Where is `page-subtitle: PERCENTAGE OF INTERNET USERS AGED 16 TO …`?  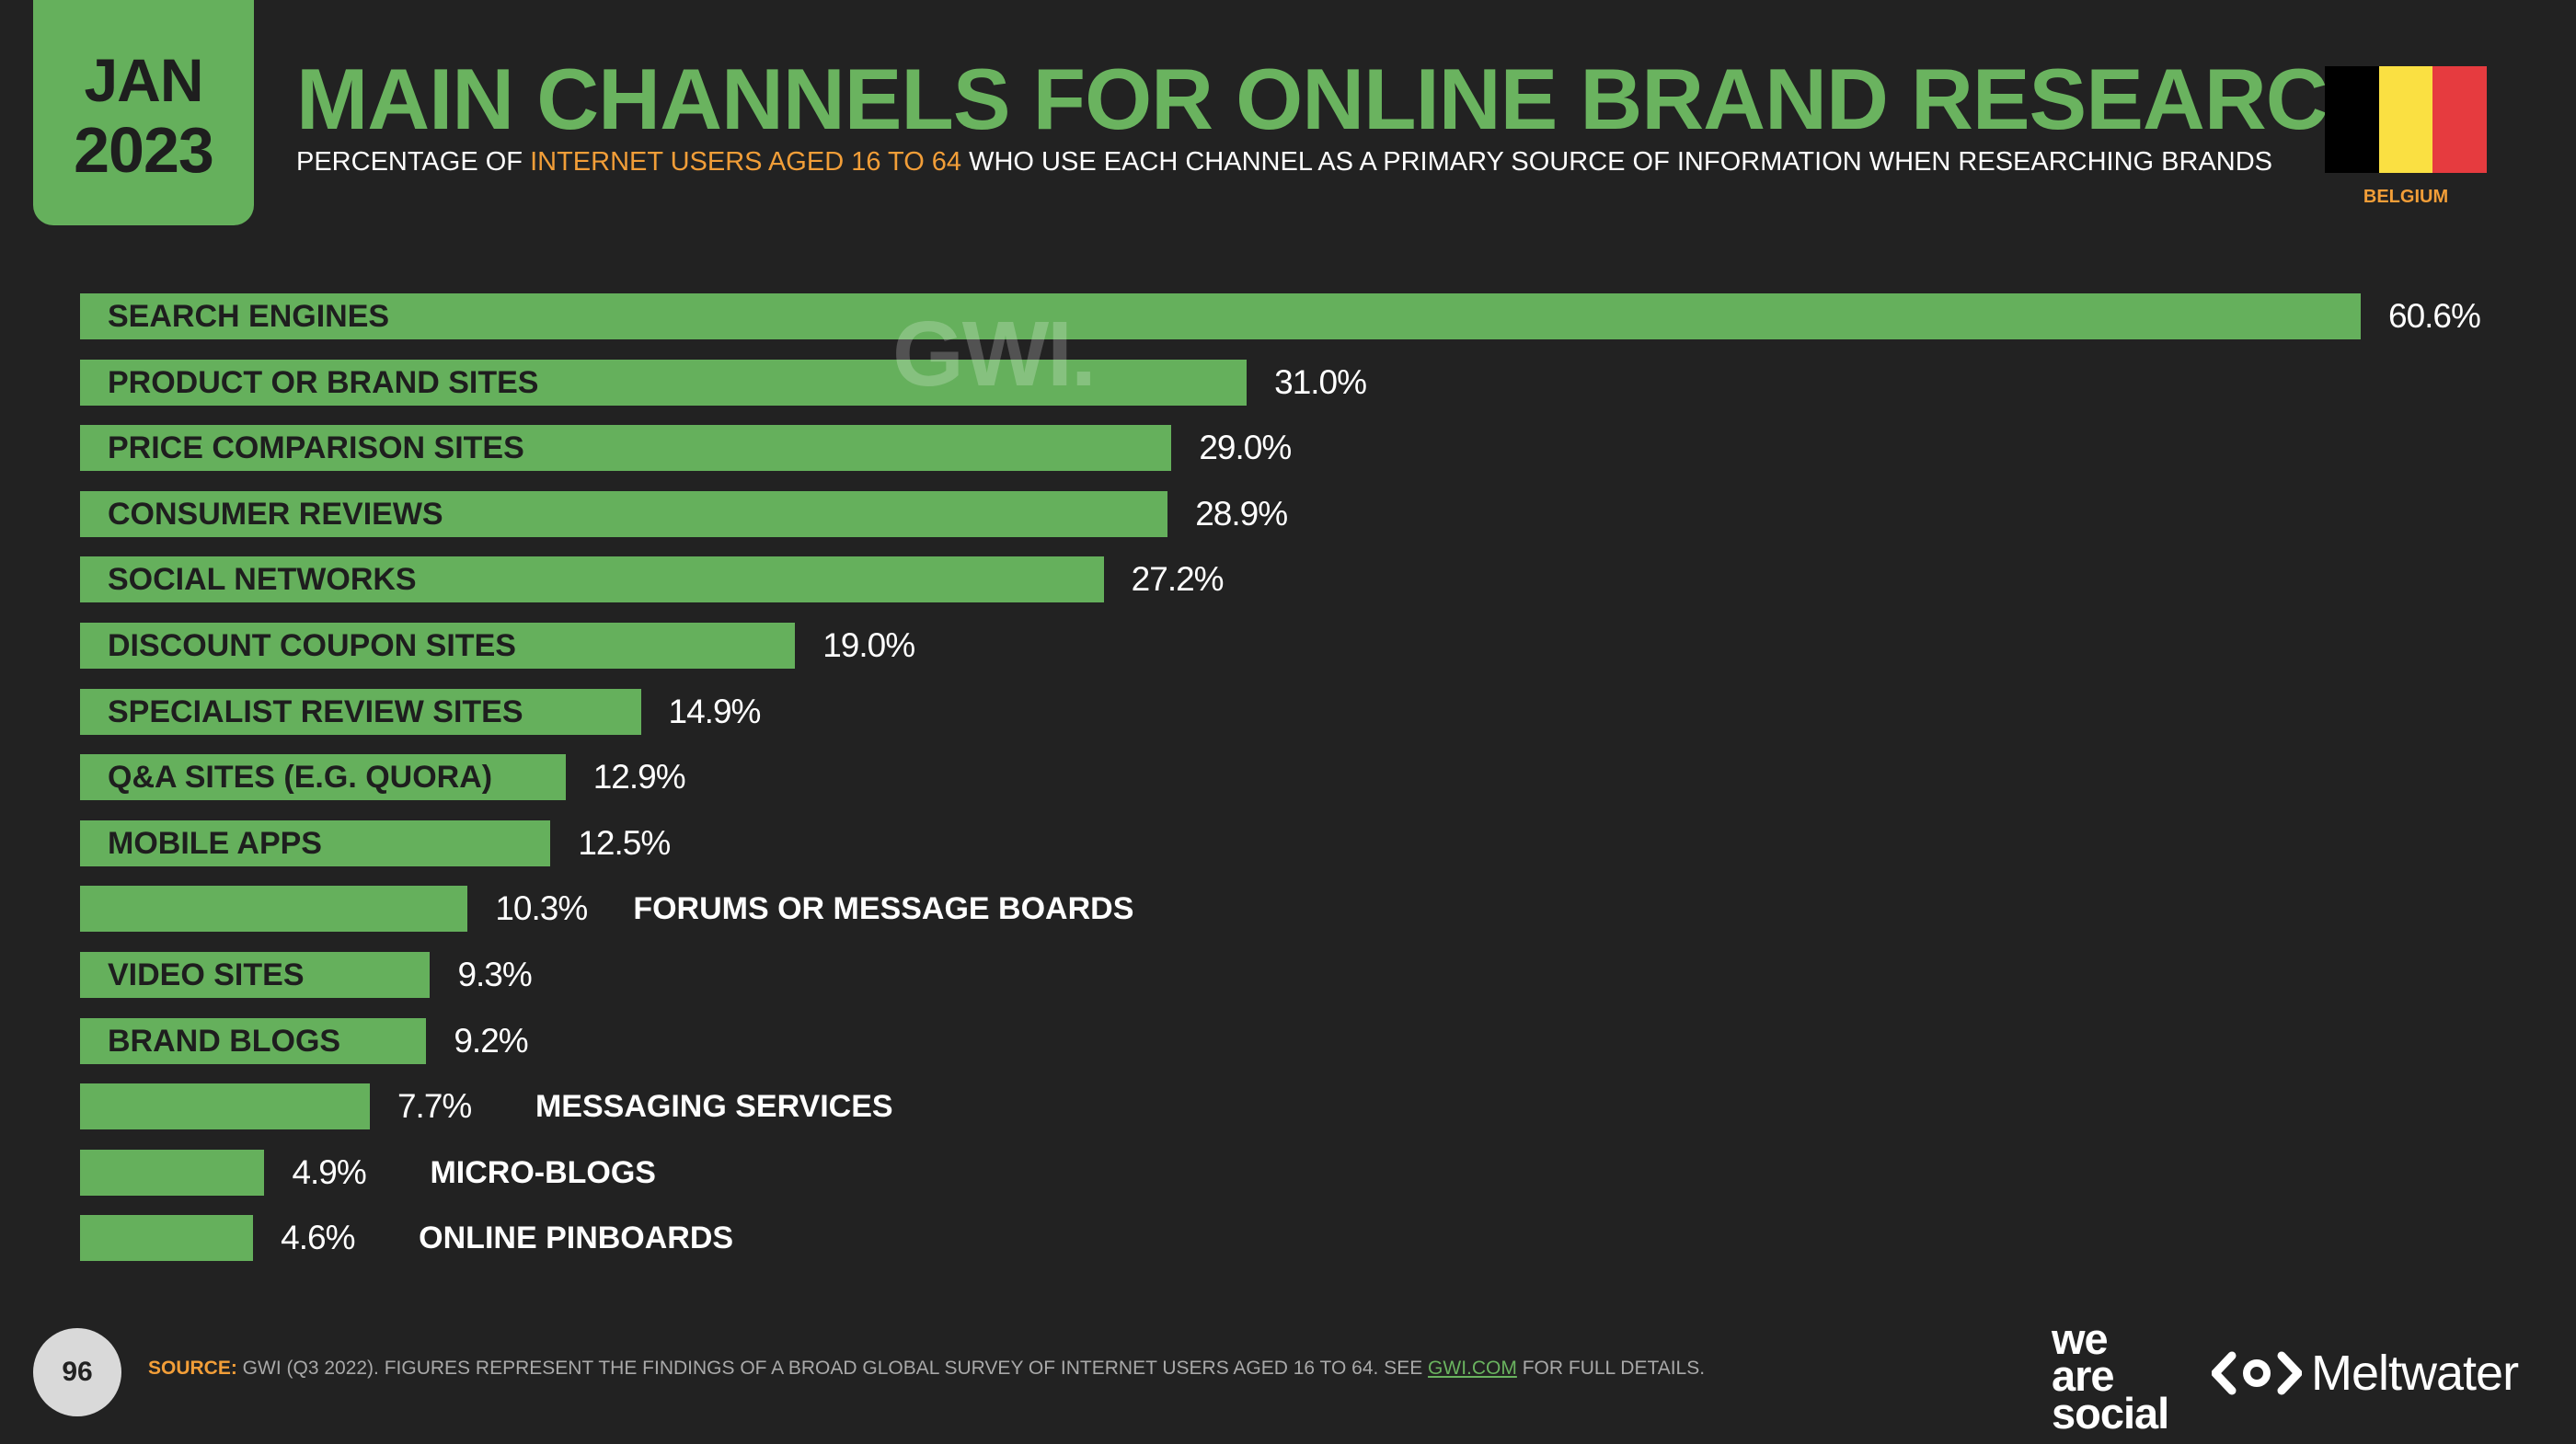 page-subtitle: PERCENTAGE OF INTERNET USERS AGED 16 TO … is located at coordinates (1284, 162).